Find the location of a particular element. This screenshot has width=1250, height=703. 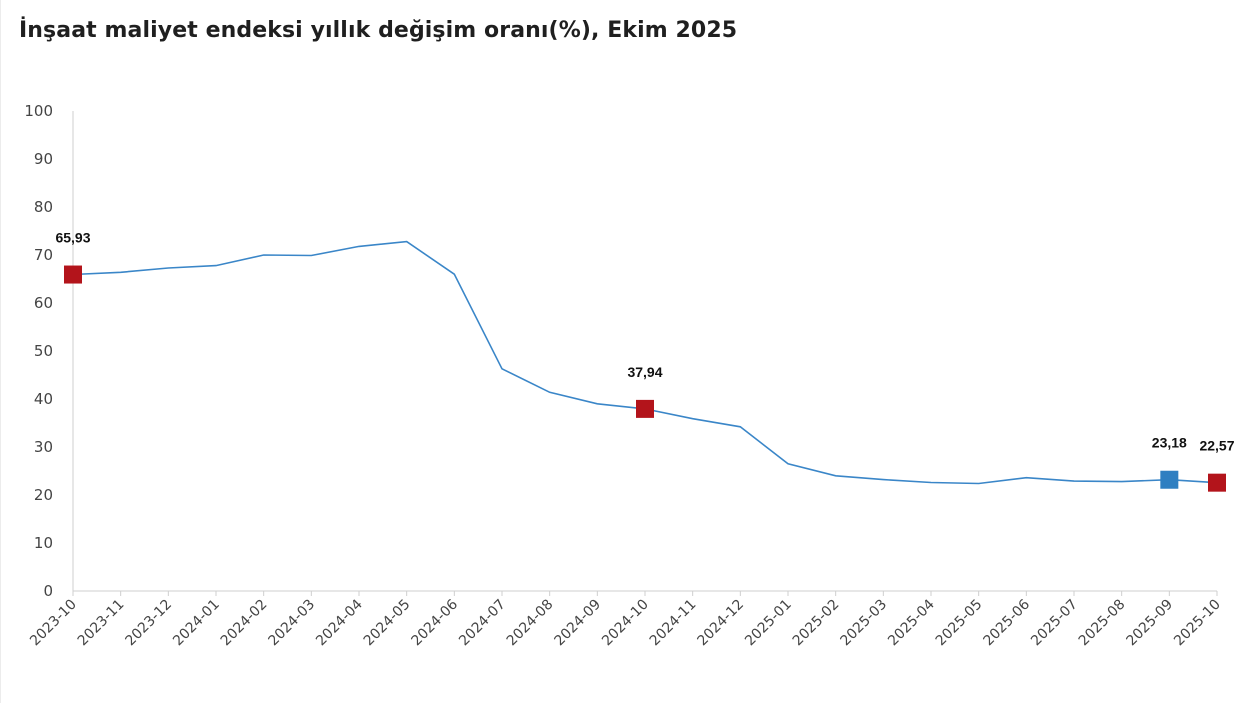

x-tick-label: 2025-09 is located at coordinates (1149, 623).